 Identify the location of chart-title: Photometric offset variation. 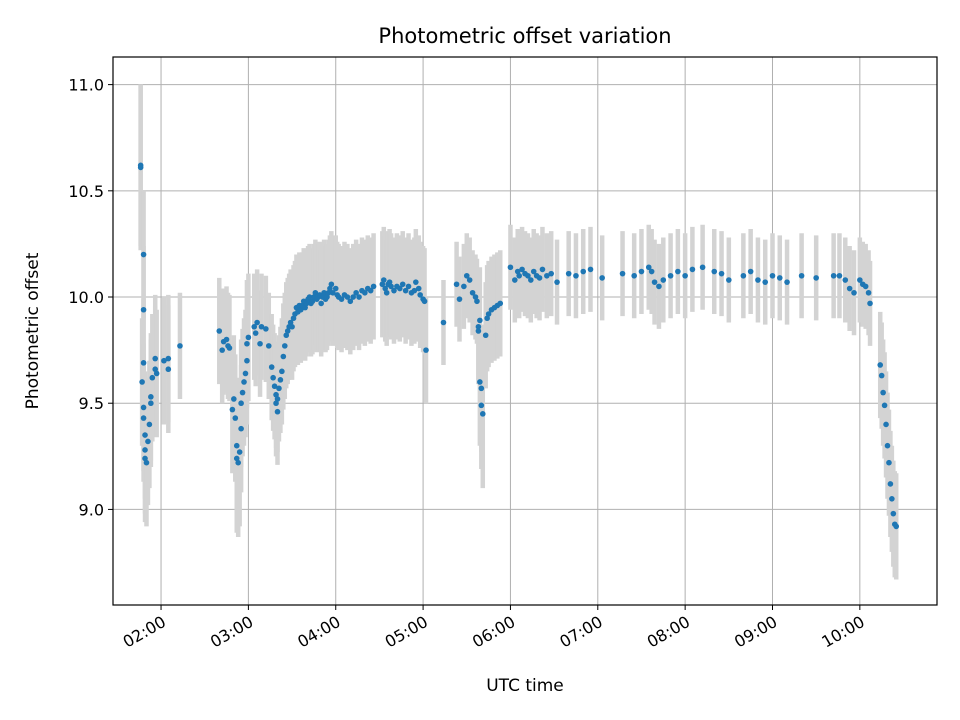
(524, 36).